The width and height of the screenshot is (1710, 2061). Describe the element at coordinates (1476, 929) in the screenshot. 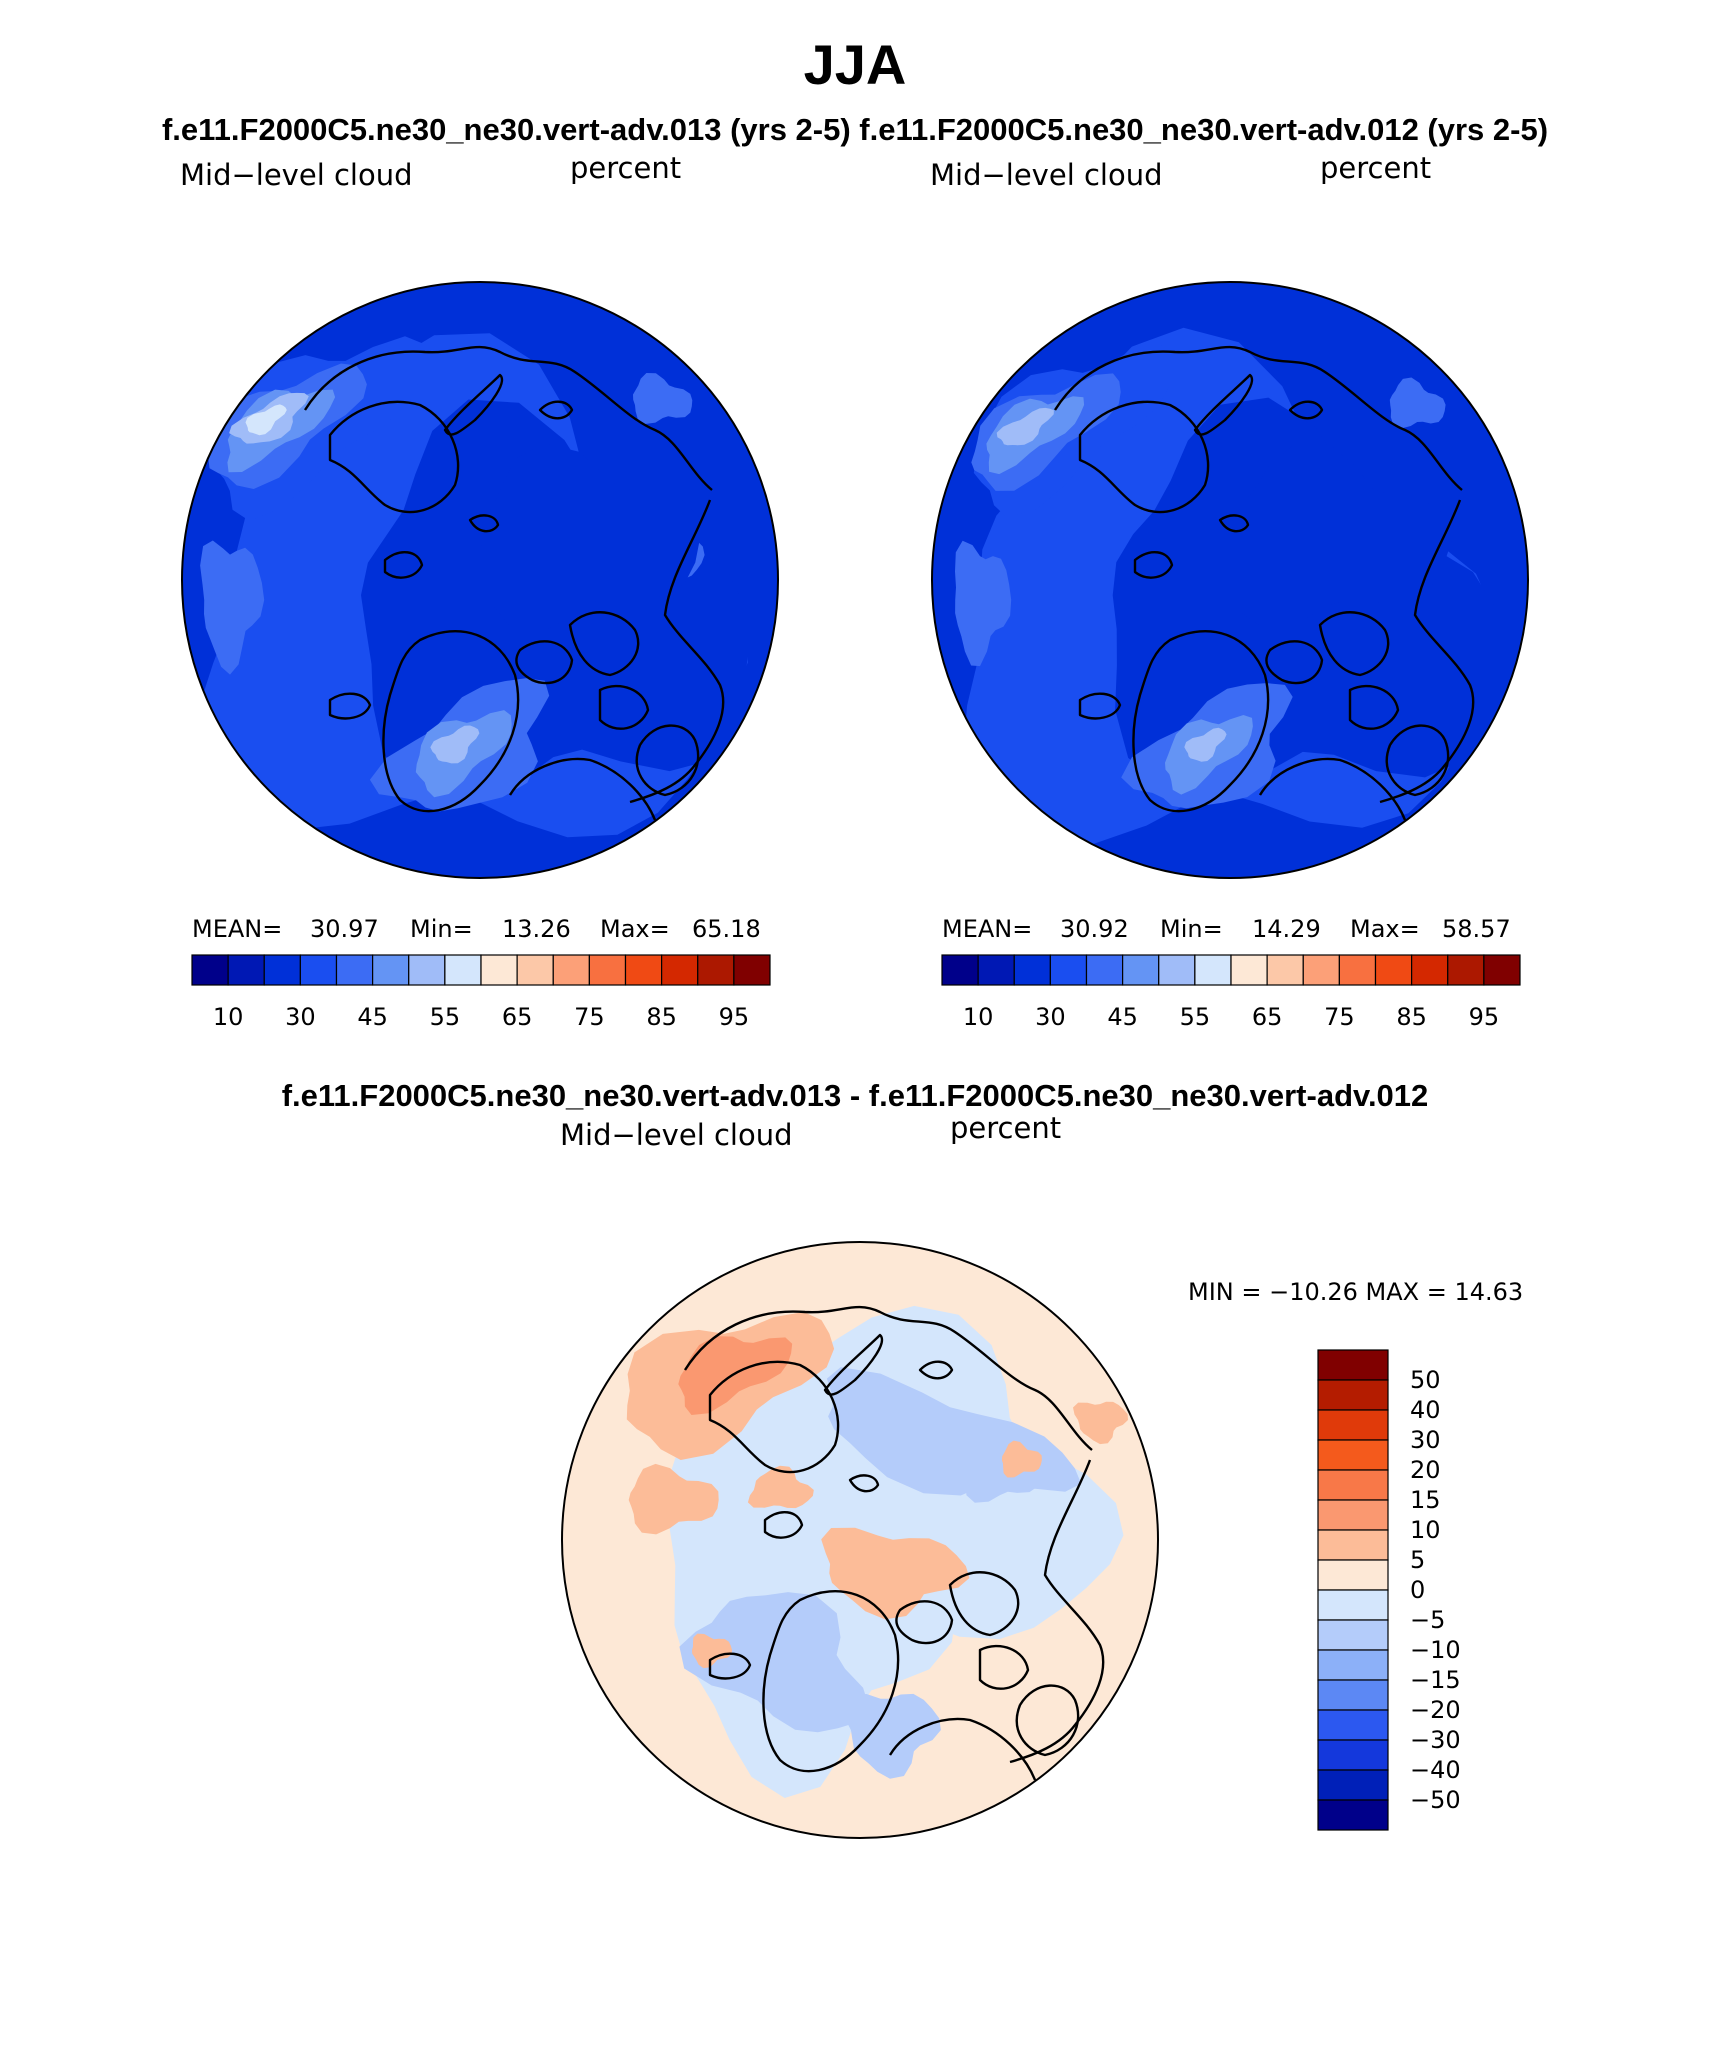

I see `stat-max-value: 58.57` at that location.